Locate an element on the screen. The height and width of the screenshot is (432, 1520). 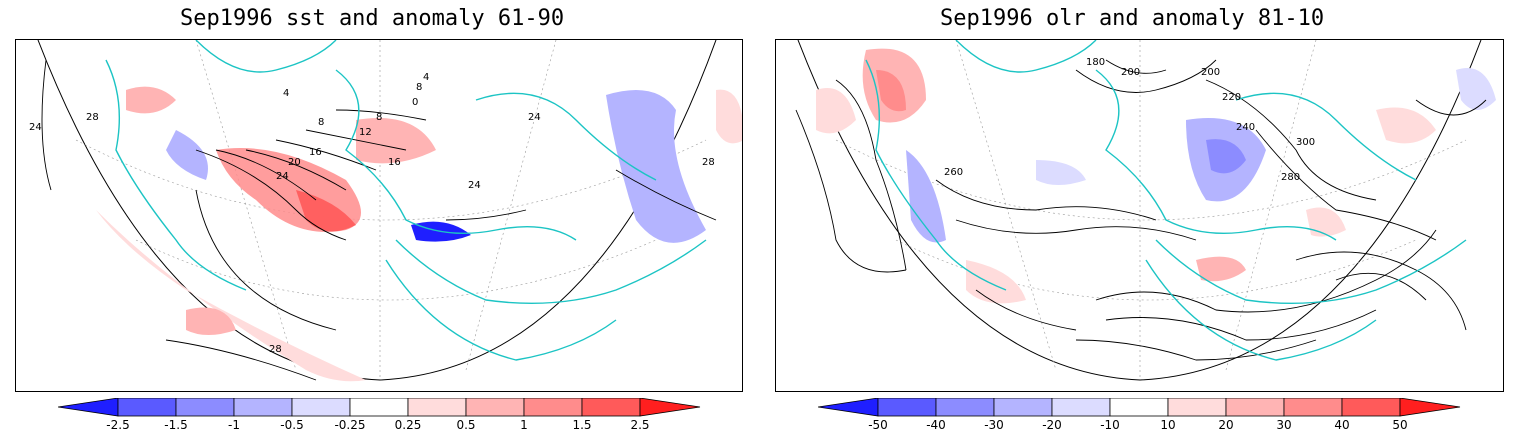
left-colorbar-tick: 2.5 is located at coordinates (640, 425).